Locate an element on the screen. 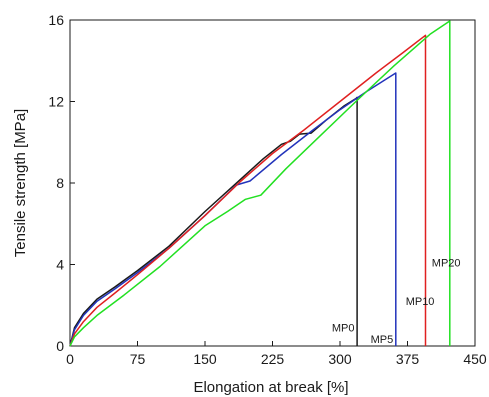  series-labels: MP0 MP5 MP10 MP20 is located at coordinates (396, 301).